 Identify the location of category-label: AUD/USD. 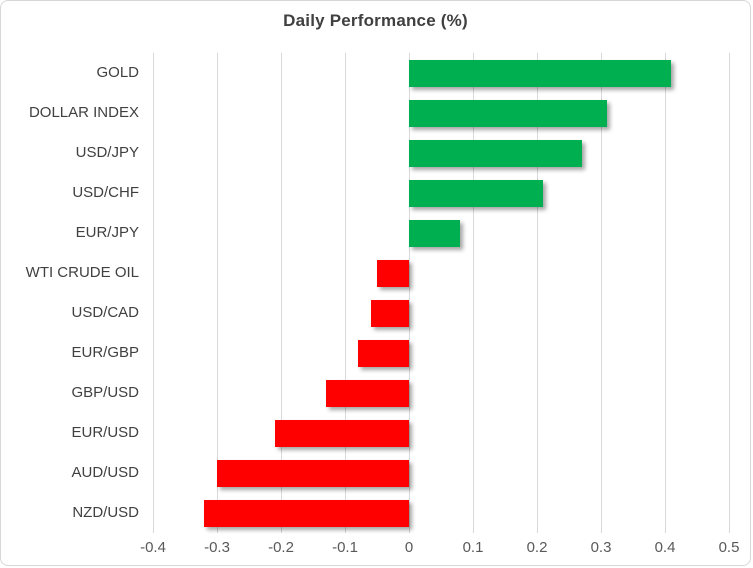
(105, 472).